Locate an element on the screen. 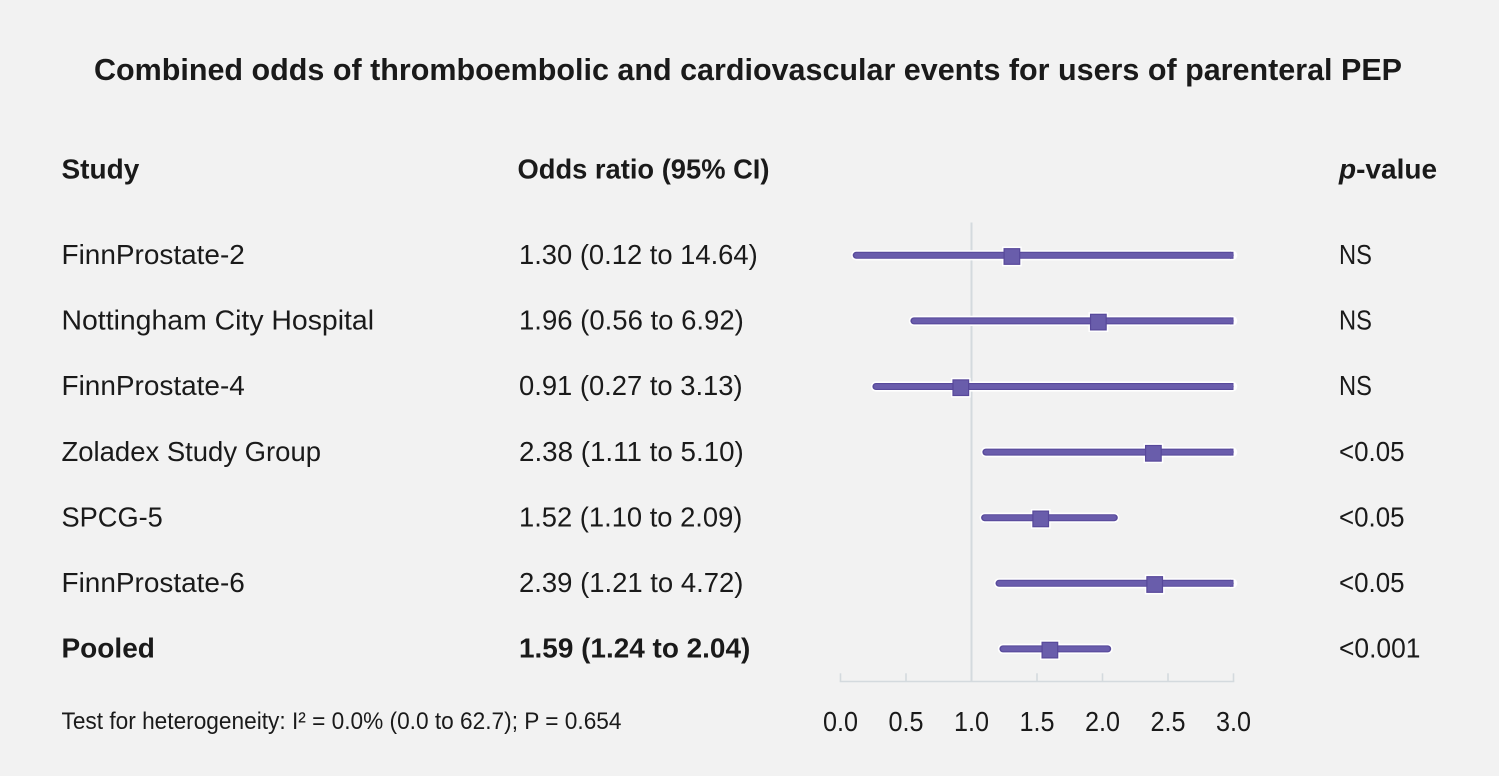 The height and width of the screenshot is (776, 1499). svg-text: 3.0 is located at coordinates (1233, 721).